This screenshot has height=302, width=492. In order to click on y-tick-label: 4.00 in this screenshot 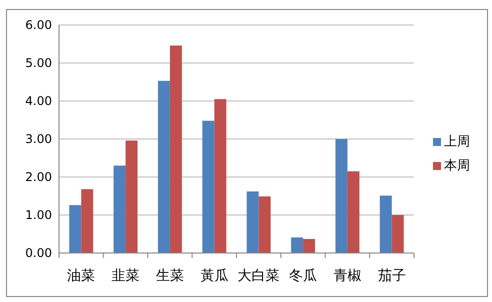, I will do `click(38, 101)`.